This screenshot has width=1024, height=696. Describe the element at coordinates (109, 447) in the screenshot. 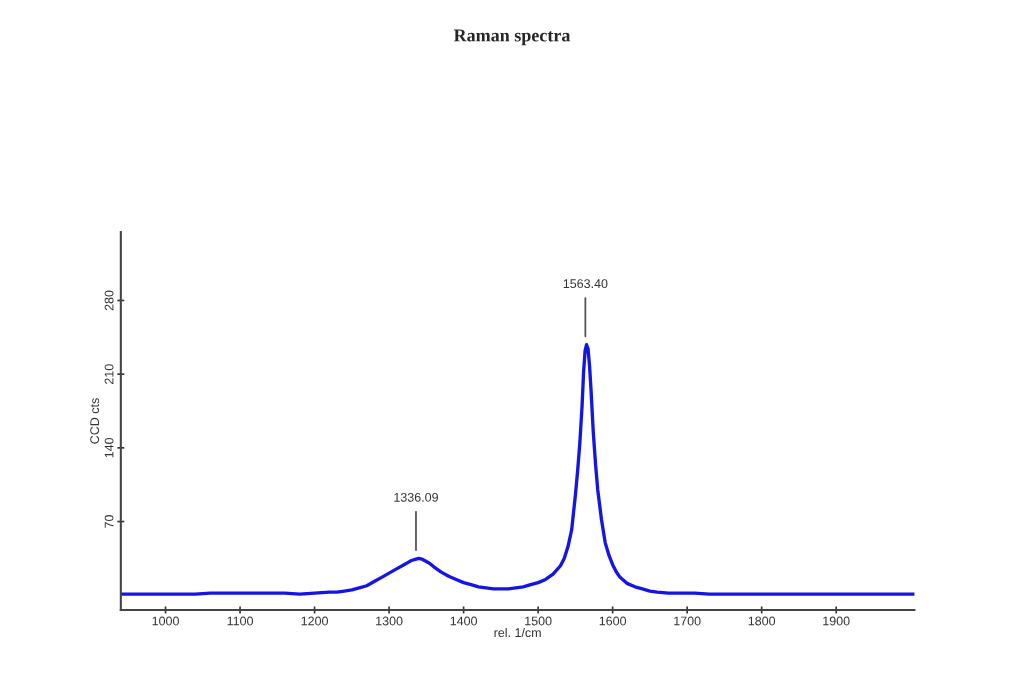

I see `y-tick-label: 140` at that location.